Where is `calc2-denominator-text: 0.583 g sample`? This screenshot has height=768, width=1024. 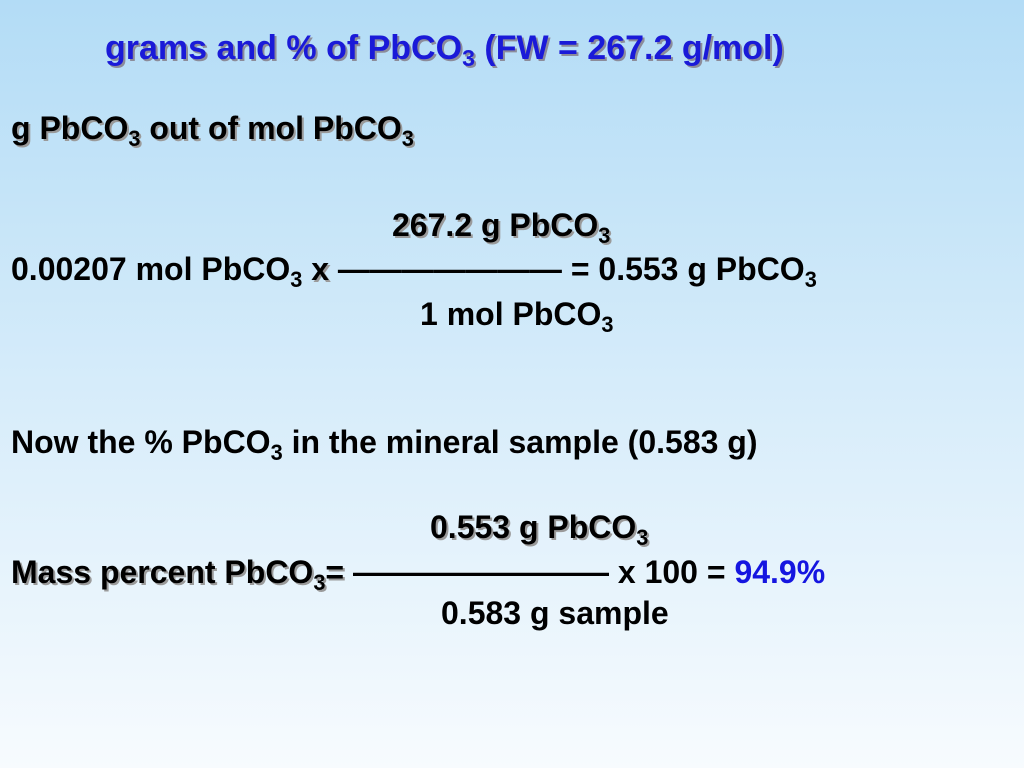 calc2-denominator-text: 0.583 g sample is located at coordinates (555, 613).